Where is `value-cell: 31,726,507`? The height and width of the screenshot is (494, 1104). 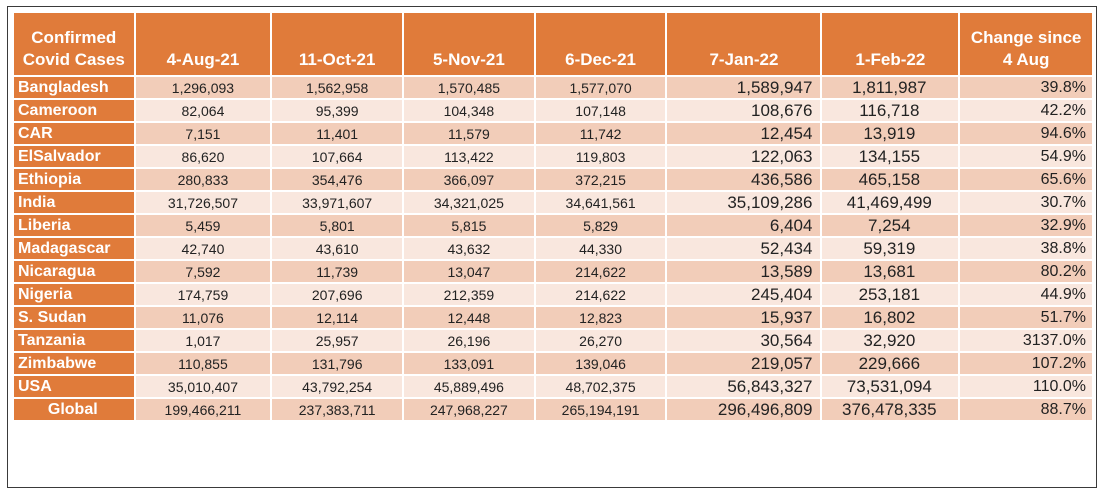 value-cell: 31,726,507 is located at coordinates (203, 202).